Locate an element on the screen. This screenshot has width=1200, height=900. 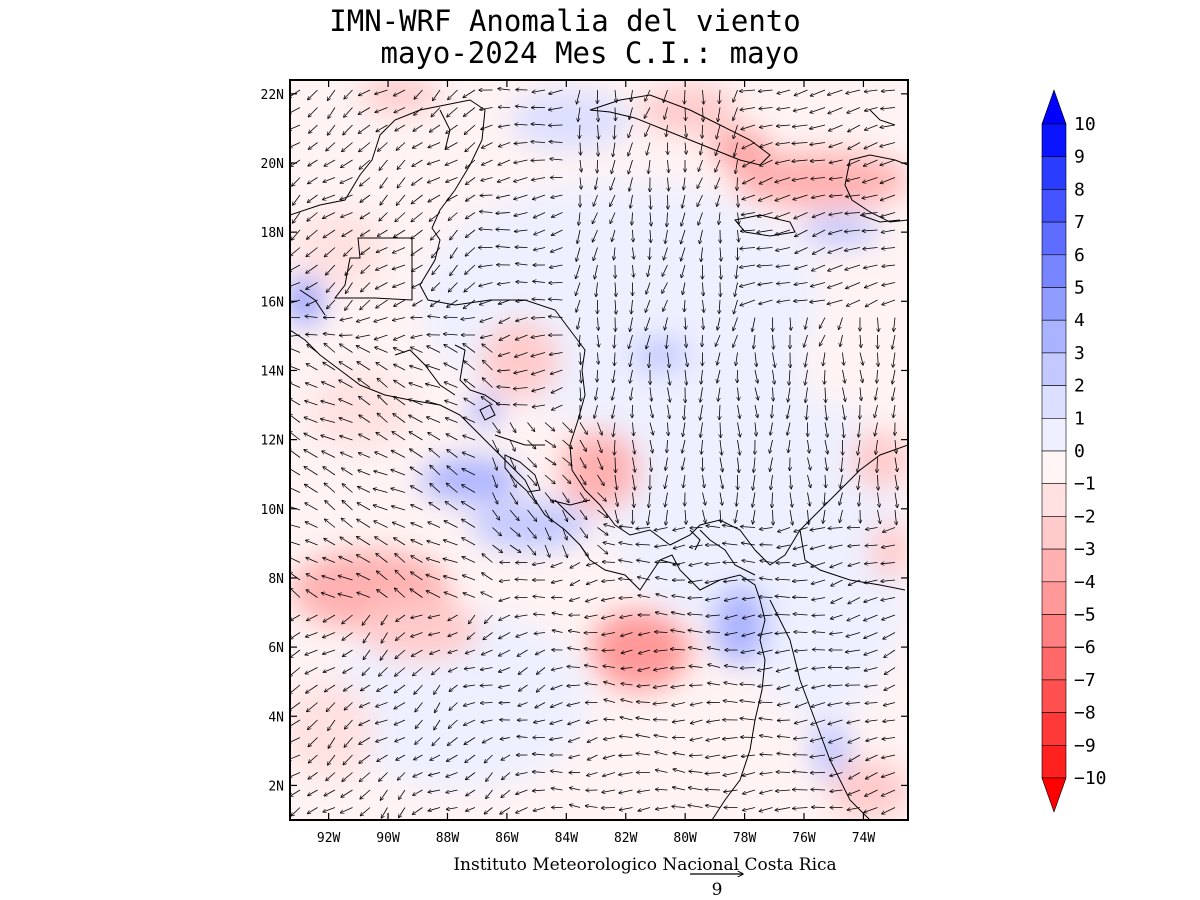
colorbar-label: −7 is located at coordinates (1085, 680).